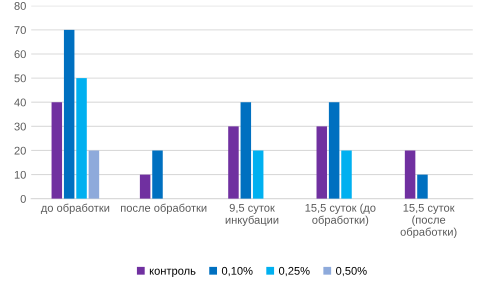  What do you see at coordinates (252, 215) in the screenshot?
I see `x-tick-label: 9,5 суток инкубации` at bounding box center [252, 215].